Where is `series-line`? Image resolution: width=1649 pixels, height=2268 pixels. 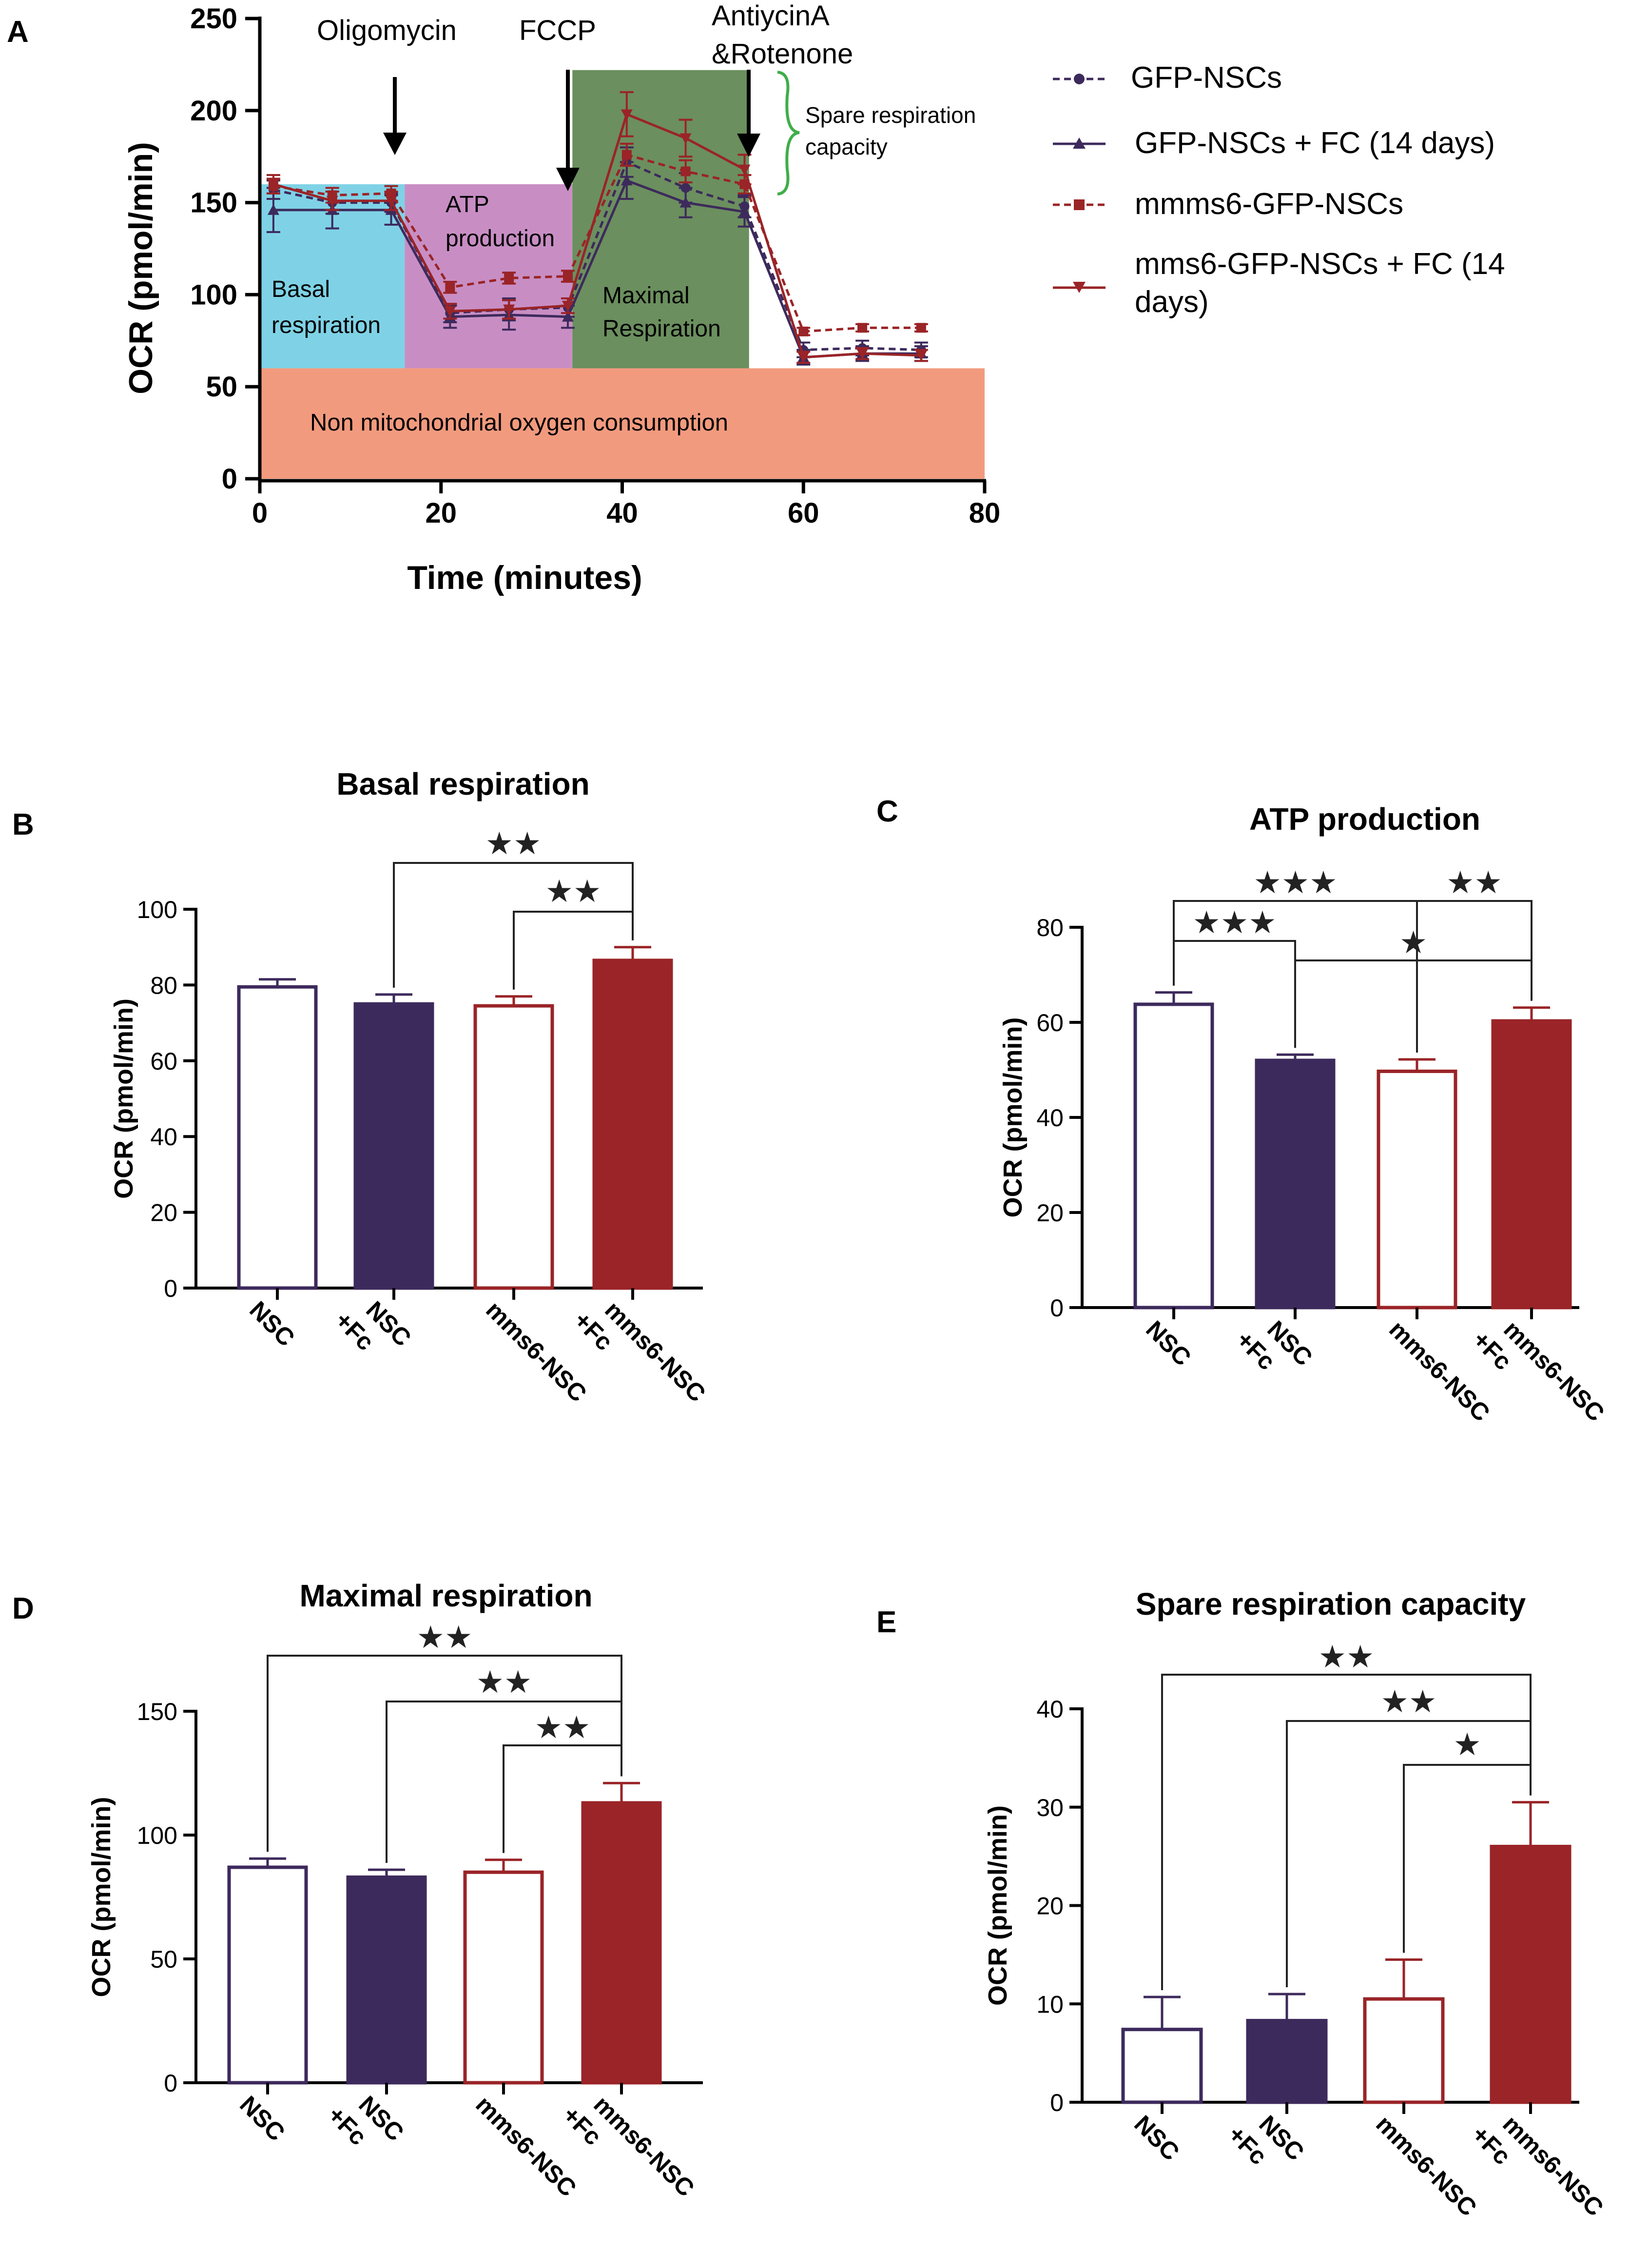
series-line is located at coordinates (597, 236).